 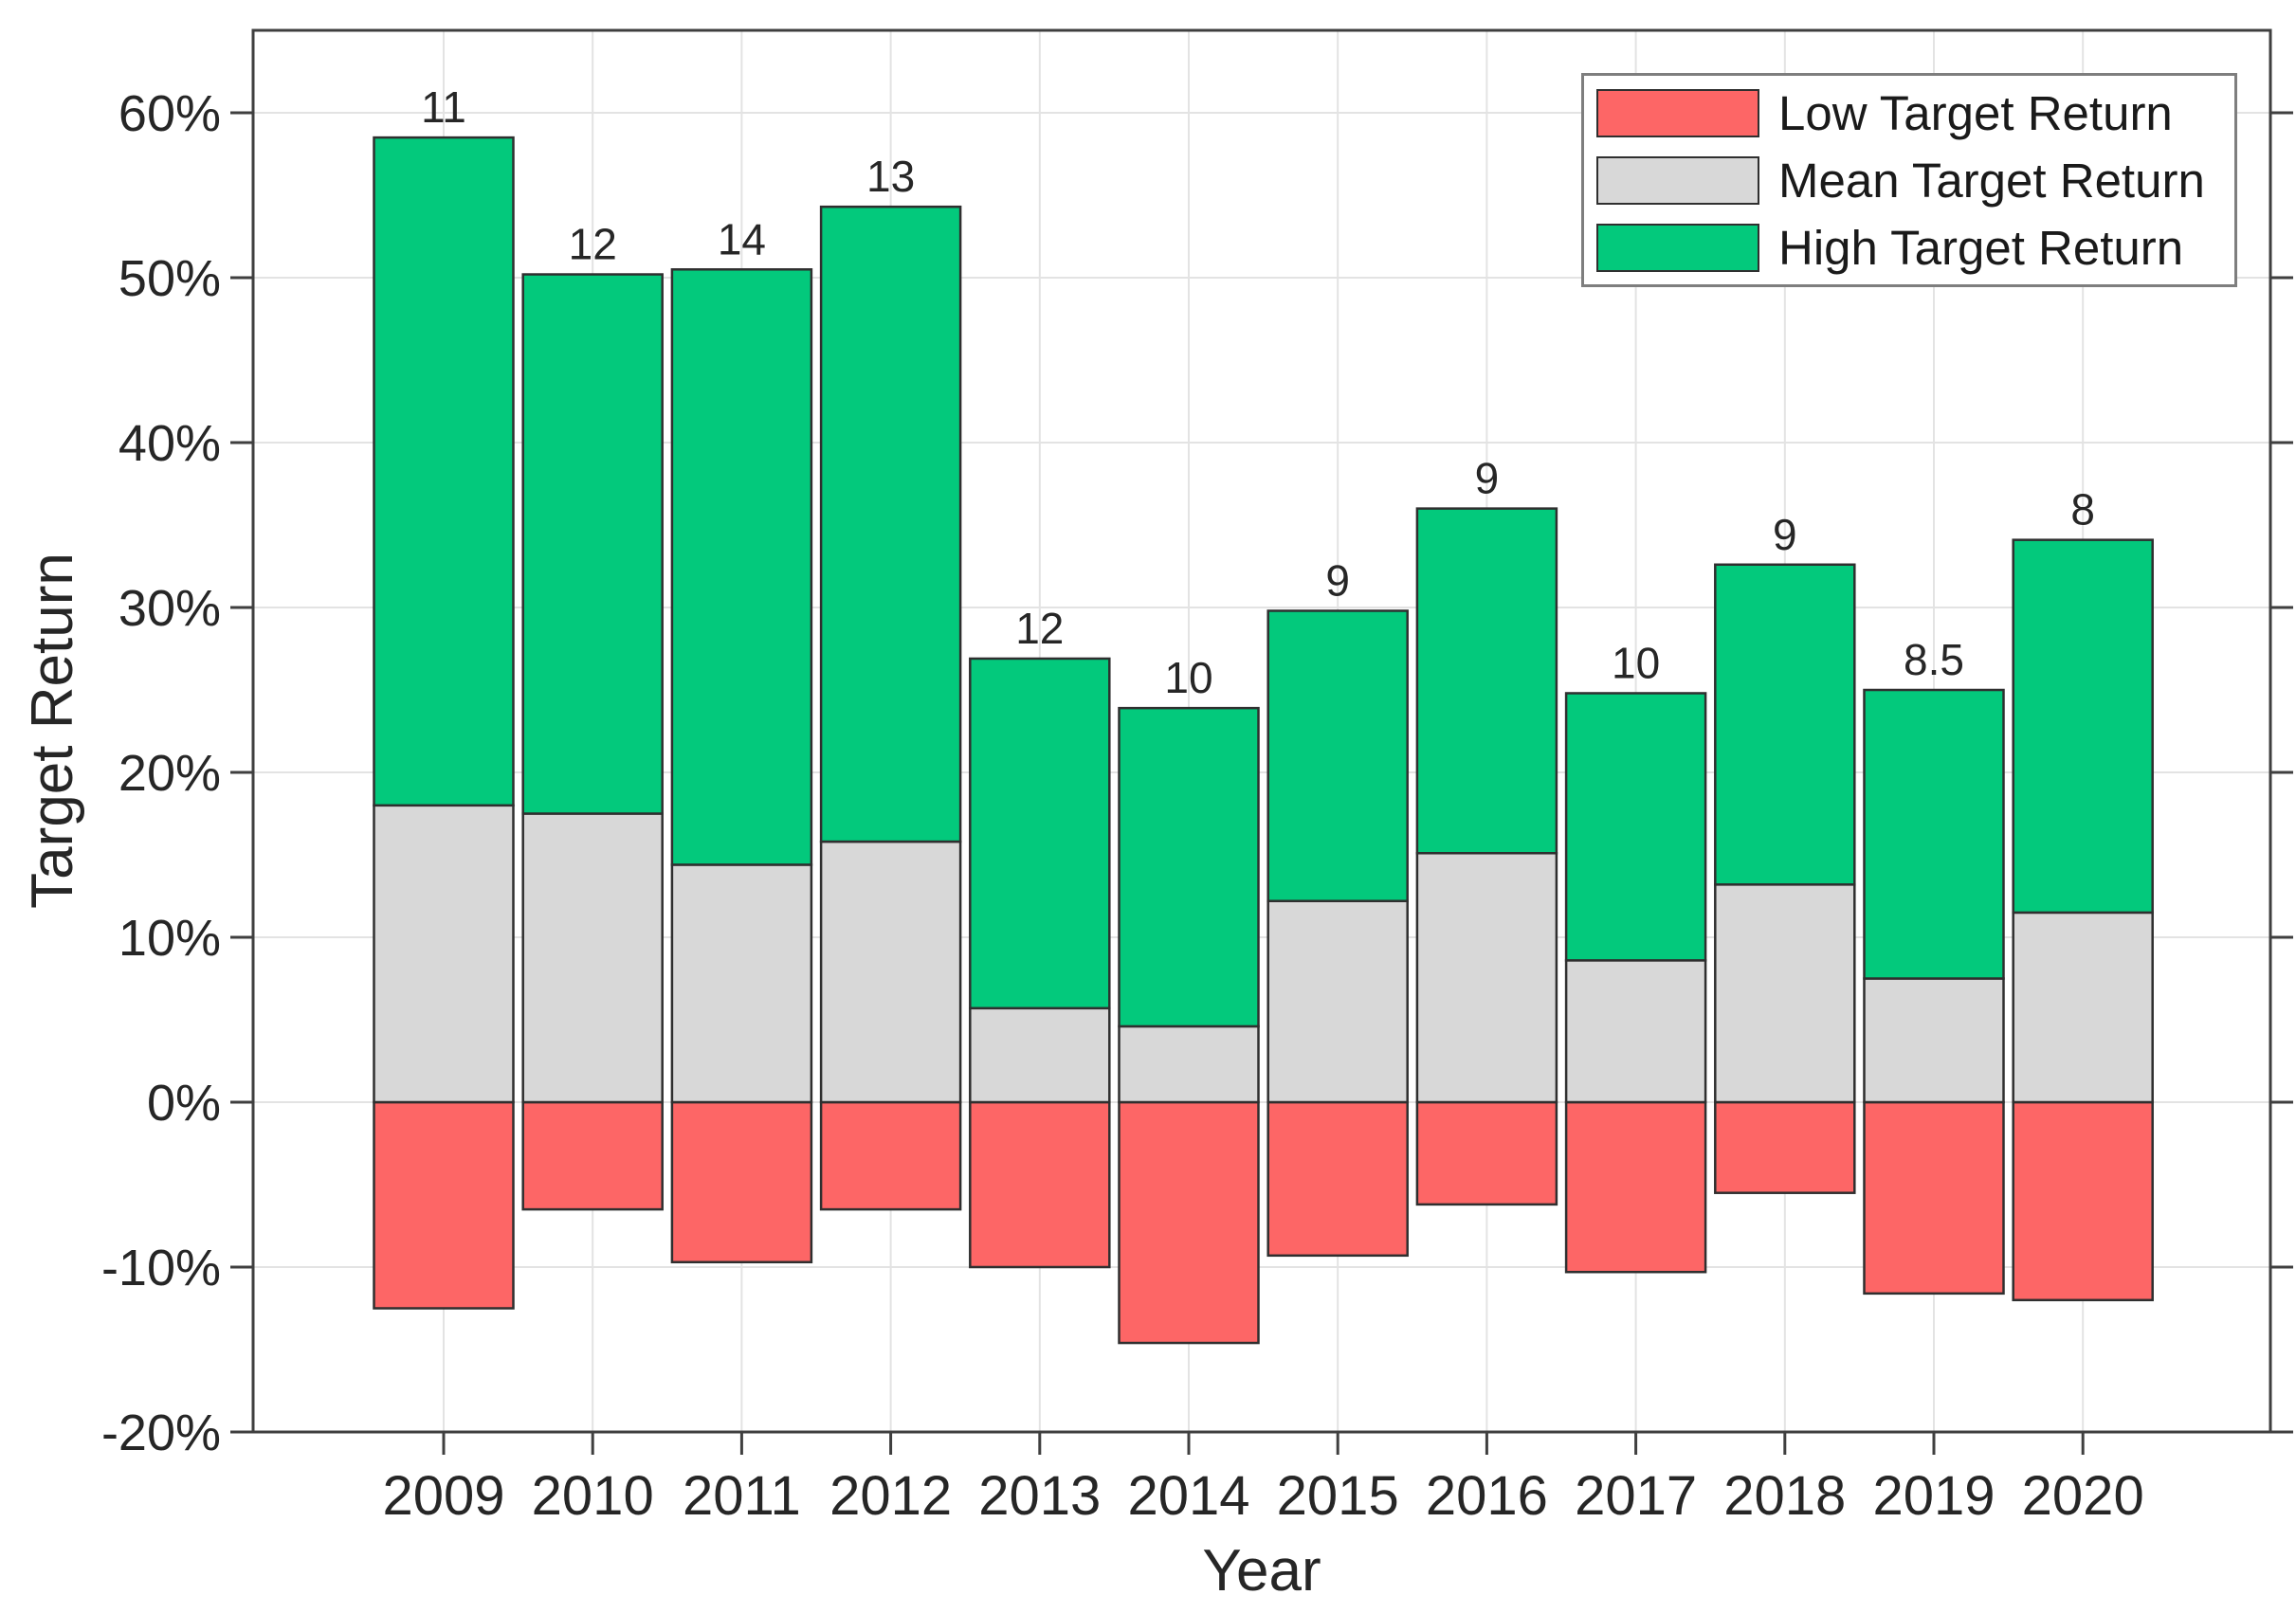 What do you see at coordinates (890, 176) in the screenshot?
I see `bar-value-label-2012: 13` at bounding box center [890, 176].